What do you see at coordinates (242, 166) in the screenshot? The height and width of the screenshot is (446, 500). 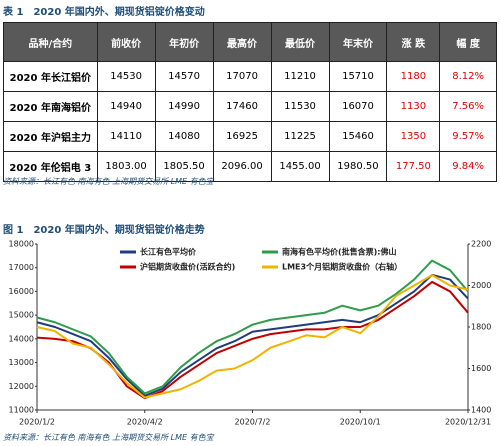 I see `table-cell: 2096.00` at bounding box center [242, 166].